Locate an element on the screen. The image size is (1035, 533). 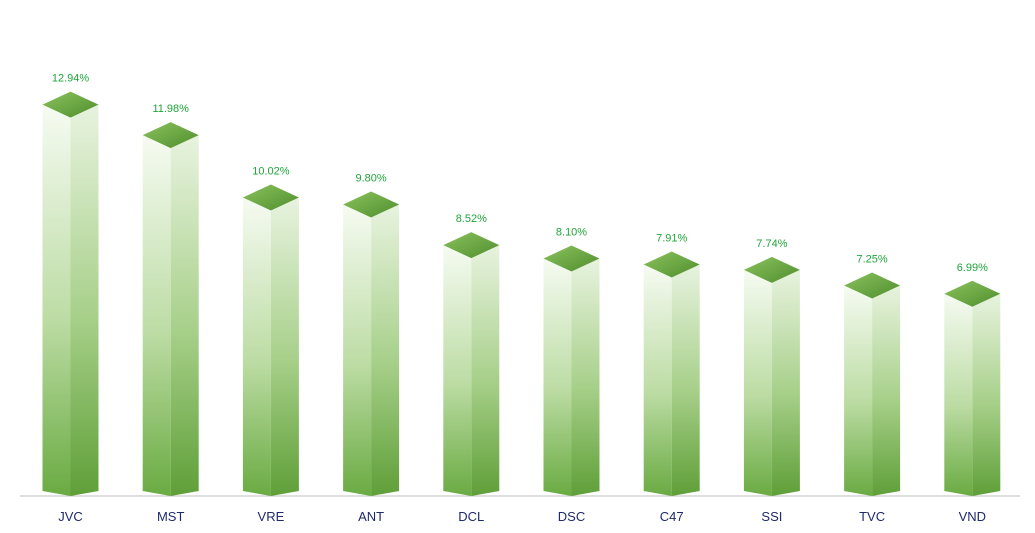
bar-dcl is located at coordinates (471, 364).